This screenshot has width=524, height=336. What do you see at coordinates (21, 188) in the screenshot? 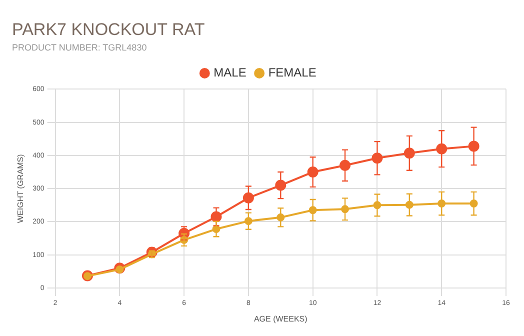
I see `y-axis-title: WEIGHT (GRAMS)` at bounding box center [21, 188].